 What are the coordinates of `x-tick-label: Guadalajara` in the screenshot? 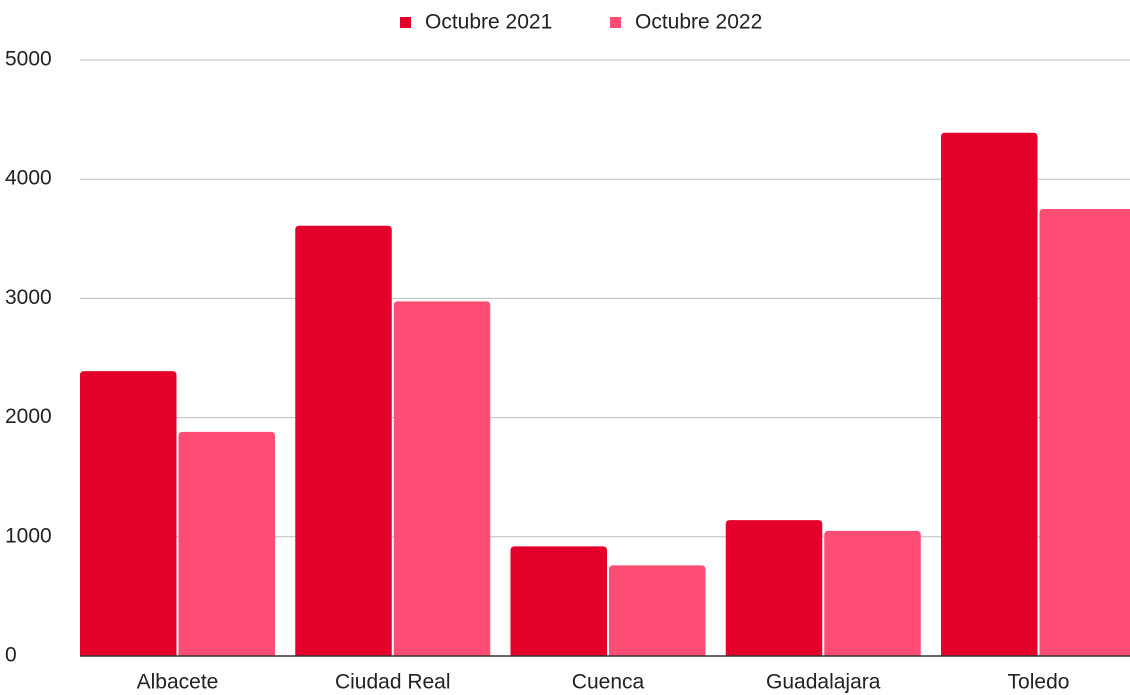 It's located at (823, 682).